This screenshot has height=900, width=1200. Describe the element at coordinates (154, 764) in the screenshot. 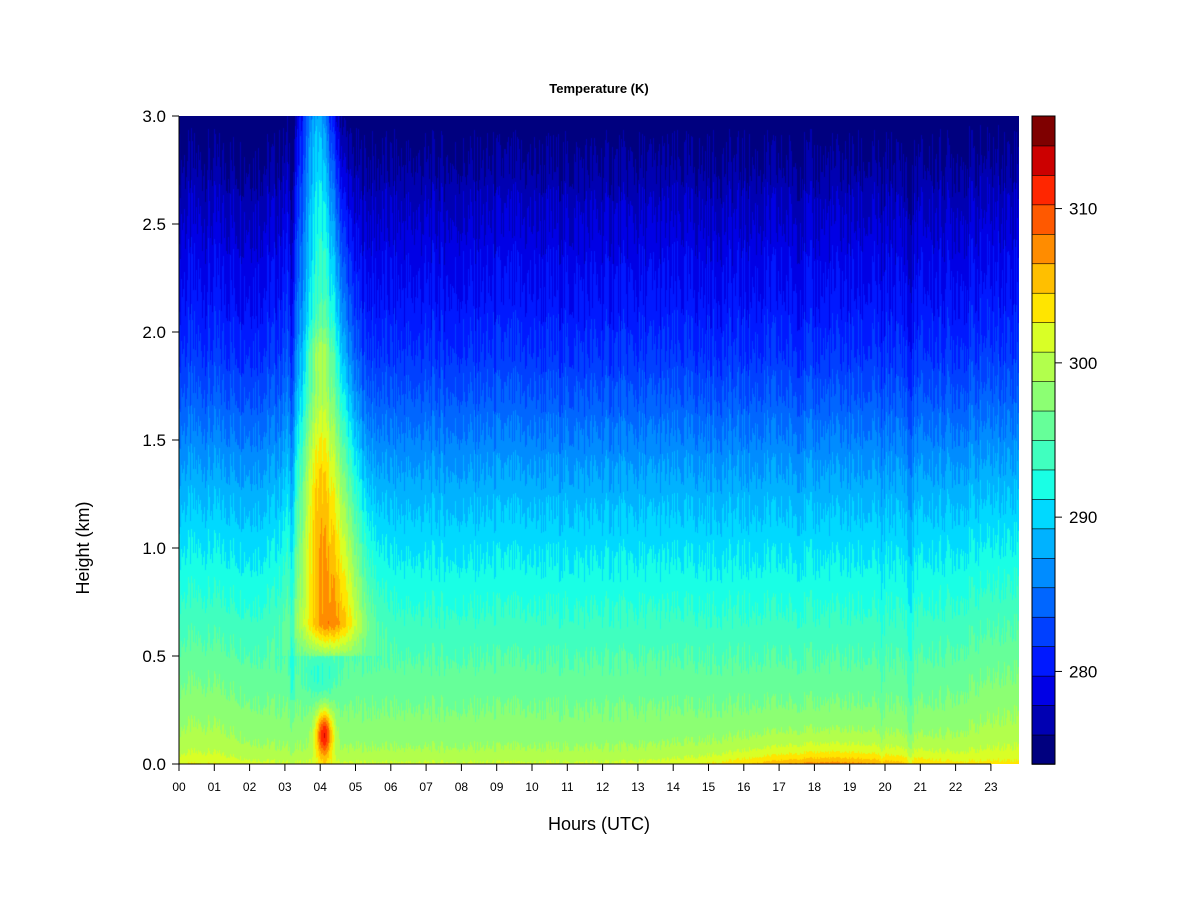

I see `y-tick-label: 0.0` at that location.